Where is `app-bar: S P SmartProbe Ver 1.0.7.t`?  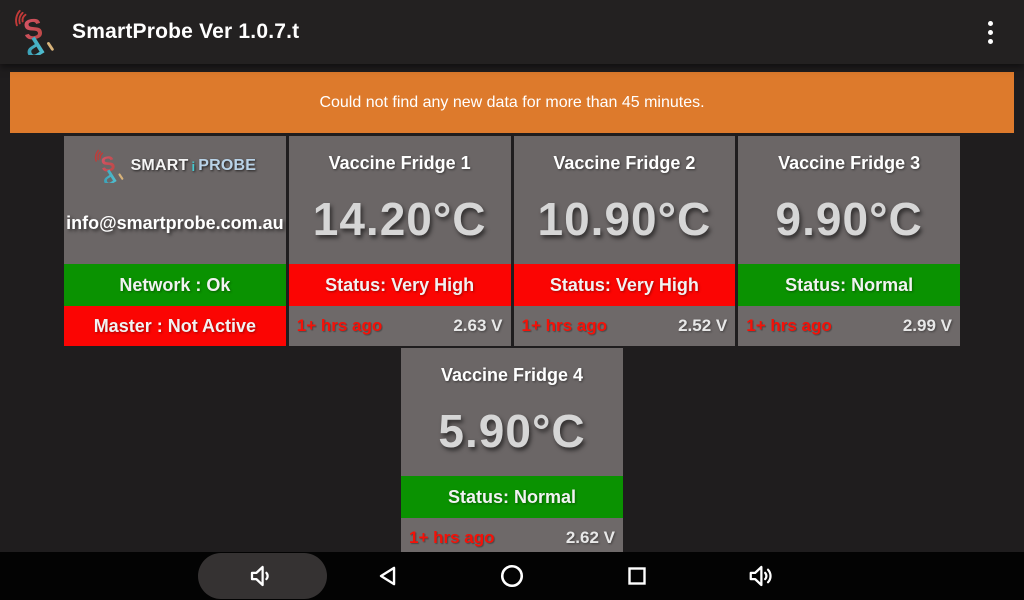 app-bar: S P SmartProbe Ver 1.0.7.t is located at coordinates (512, 32).